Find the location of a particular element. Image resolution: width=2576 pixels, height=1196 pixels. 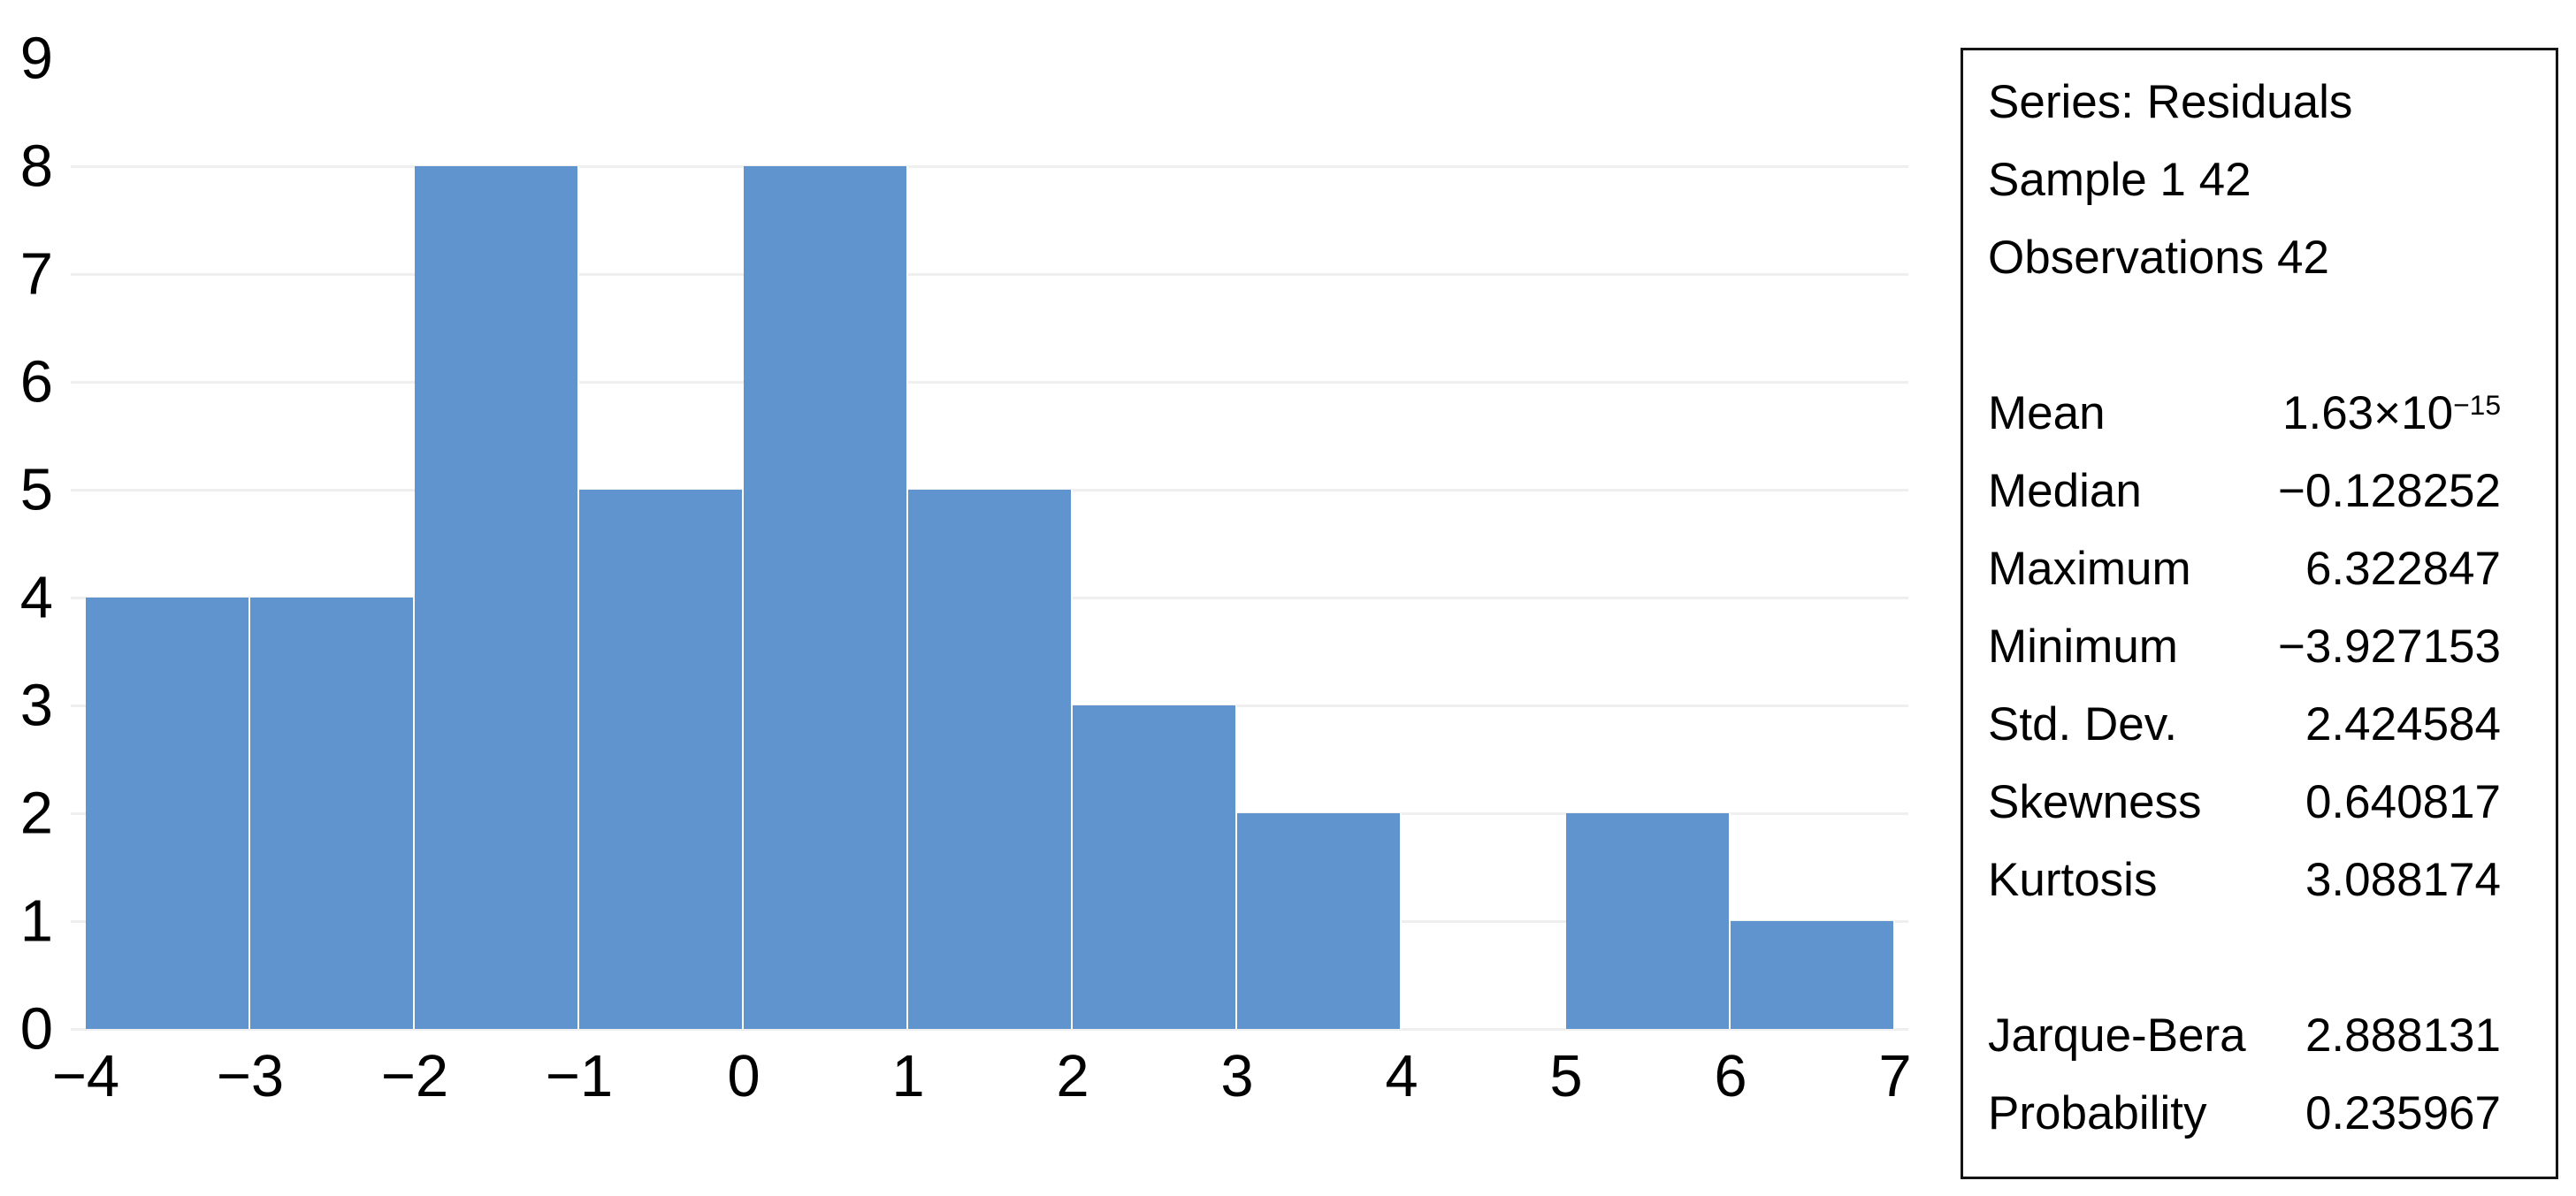

y-tick-label: 8 is located at coordinates (36, 166).